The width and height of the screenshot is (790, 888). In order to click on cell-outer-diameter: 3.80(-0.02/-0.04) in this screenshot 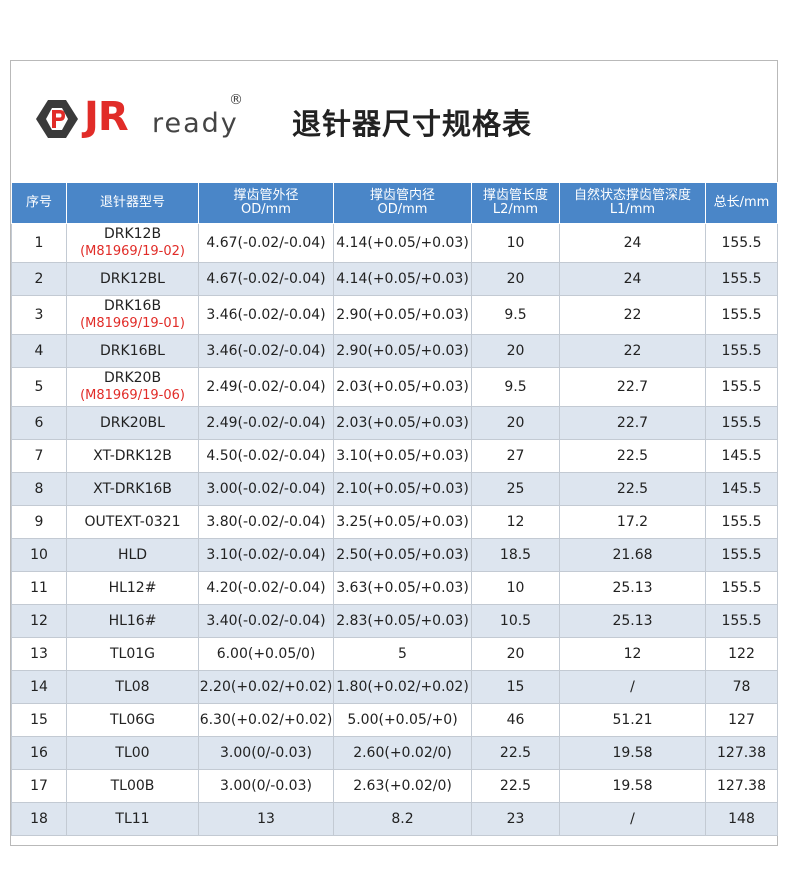, I will do `click(266, 522)`.